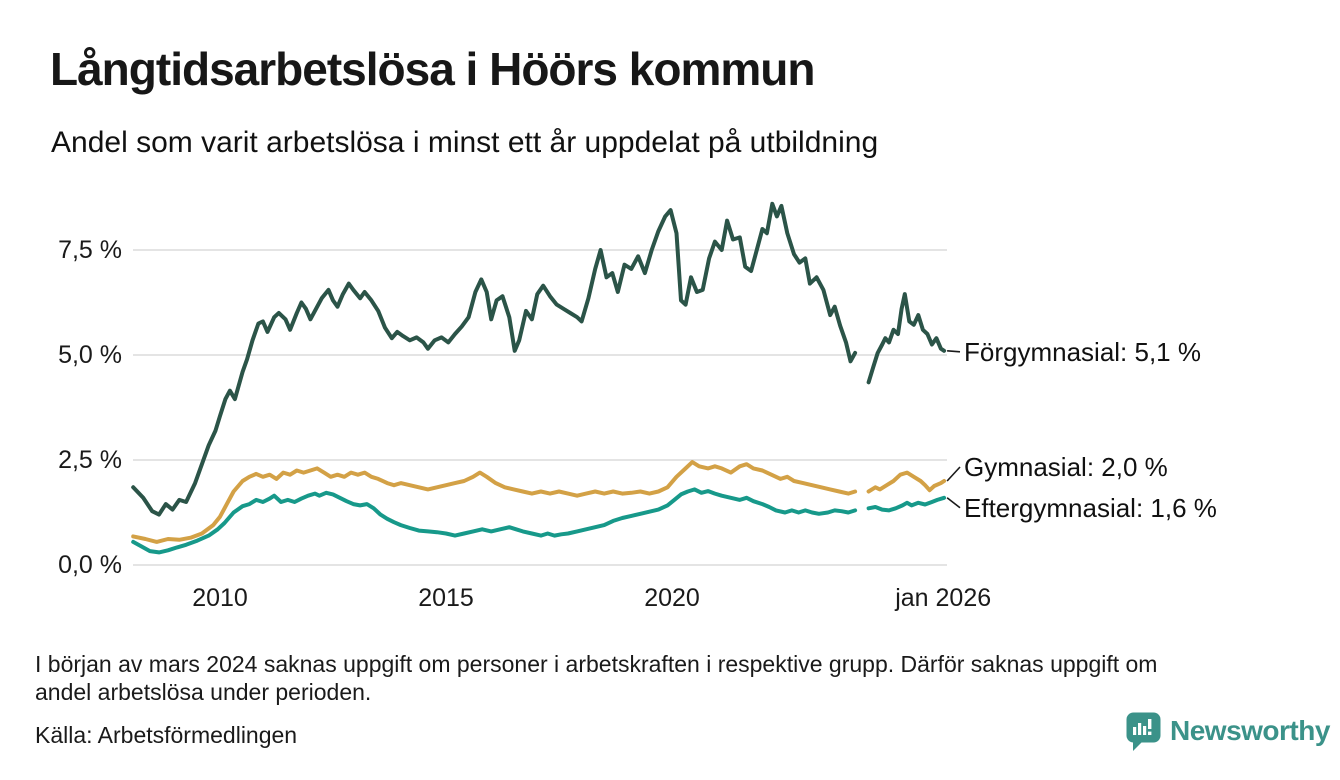  What do you see at coordinates (943, 598) in the screenshot?
I see `x-tick-label: jan 2026` at bounding box center [943, 598].